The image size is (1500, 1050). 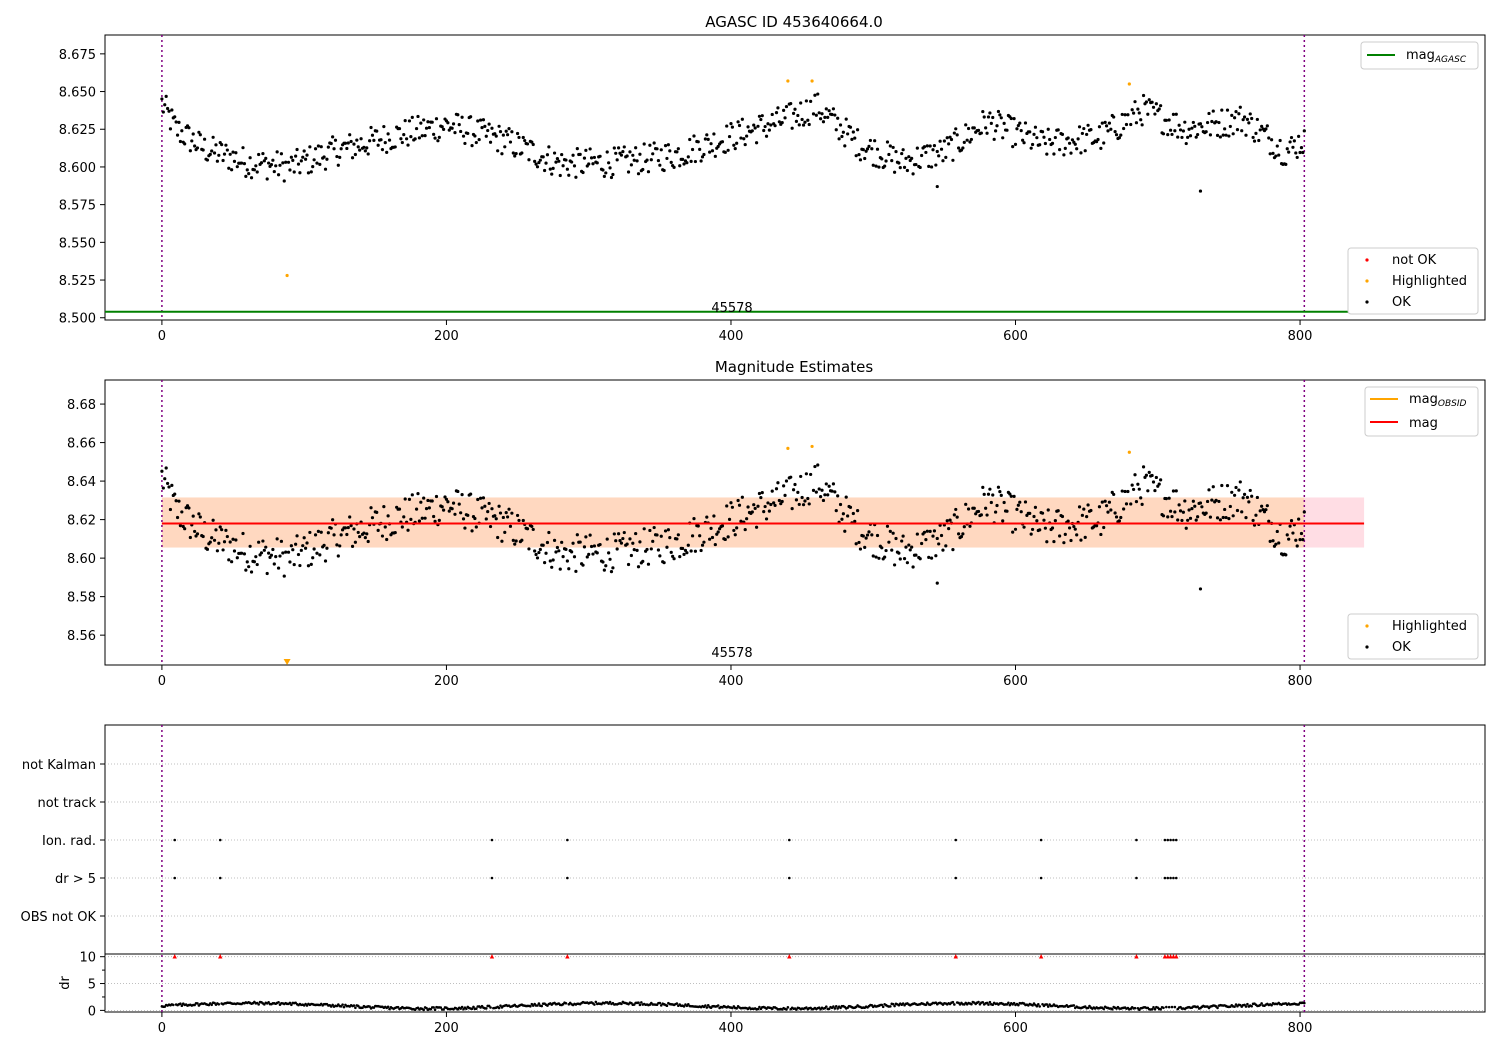 What do you see at coordinates (287, 275) in the screenshot?
I see `highlighted-point` at bounding box center [287, 275].